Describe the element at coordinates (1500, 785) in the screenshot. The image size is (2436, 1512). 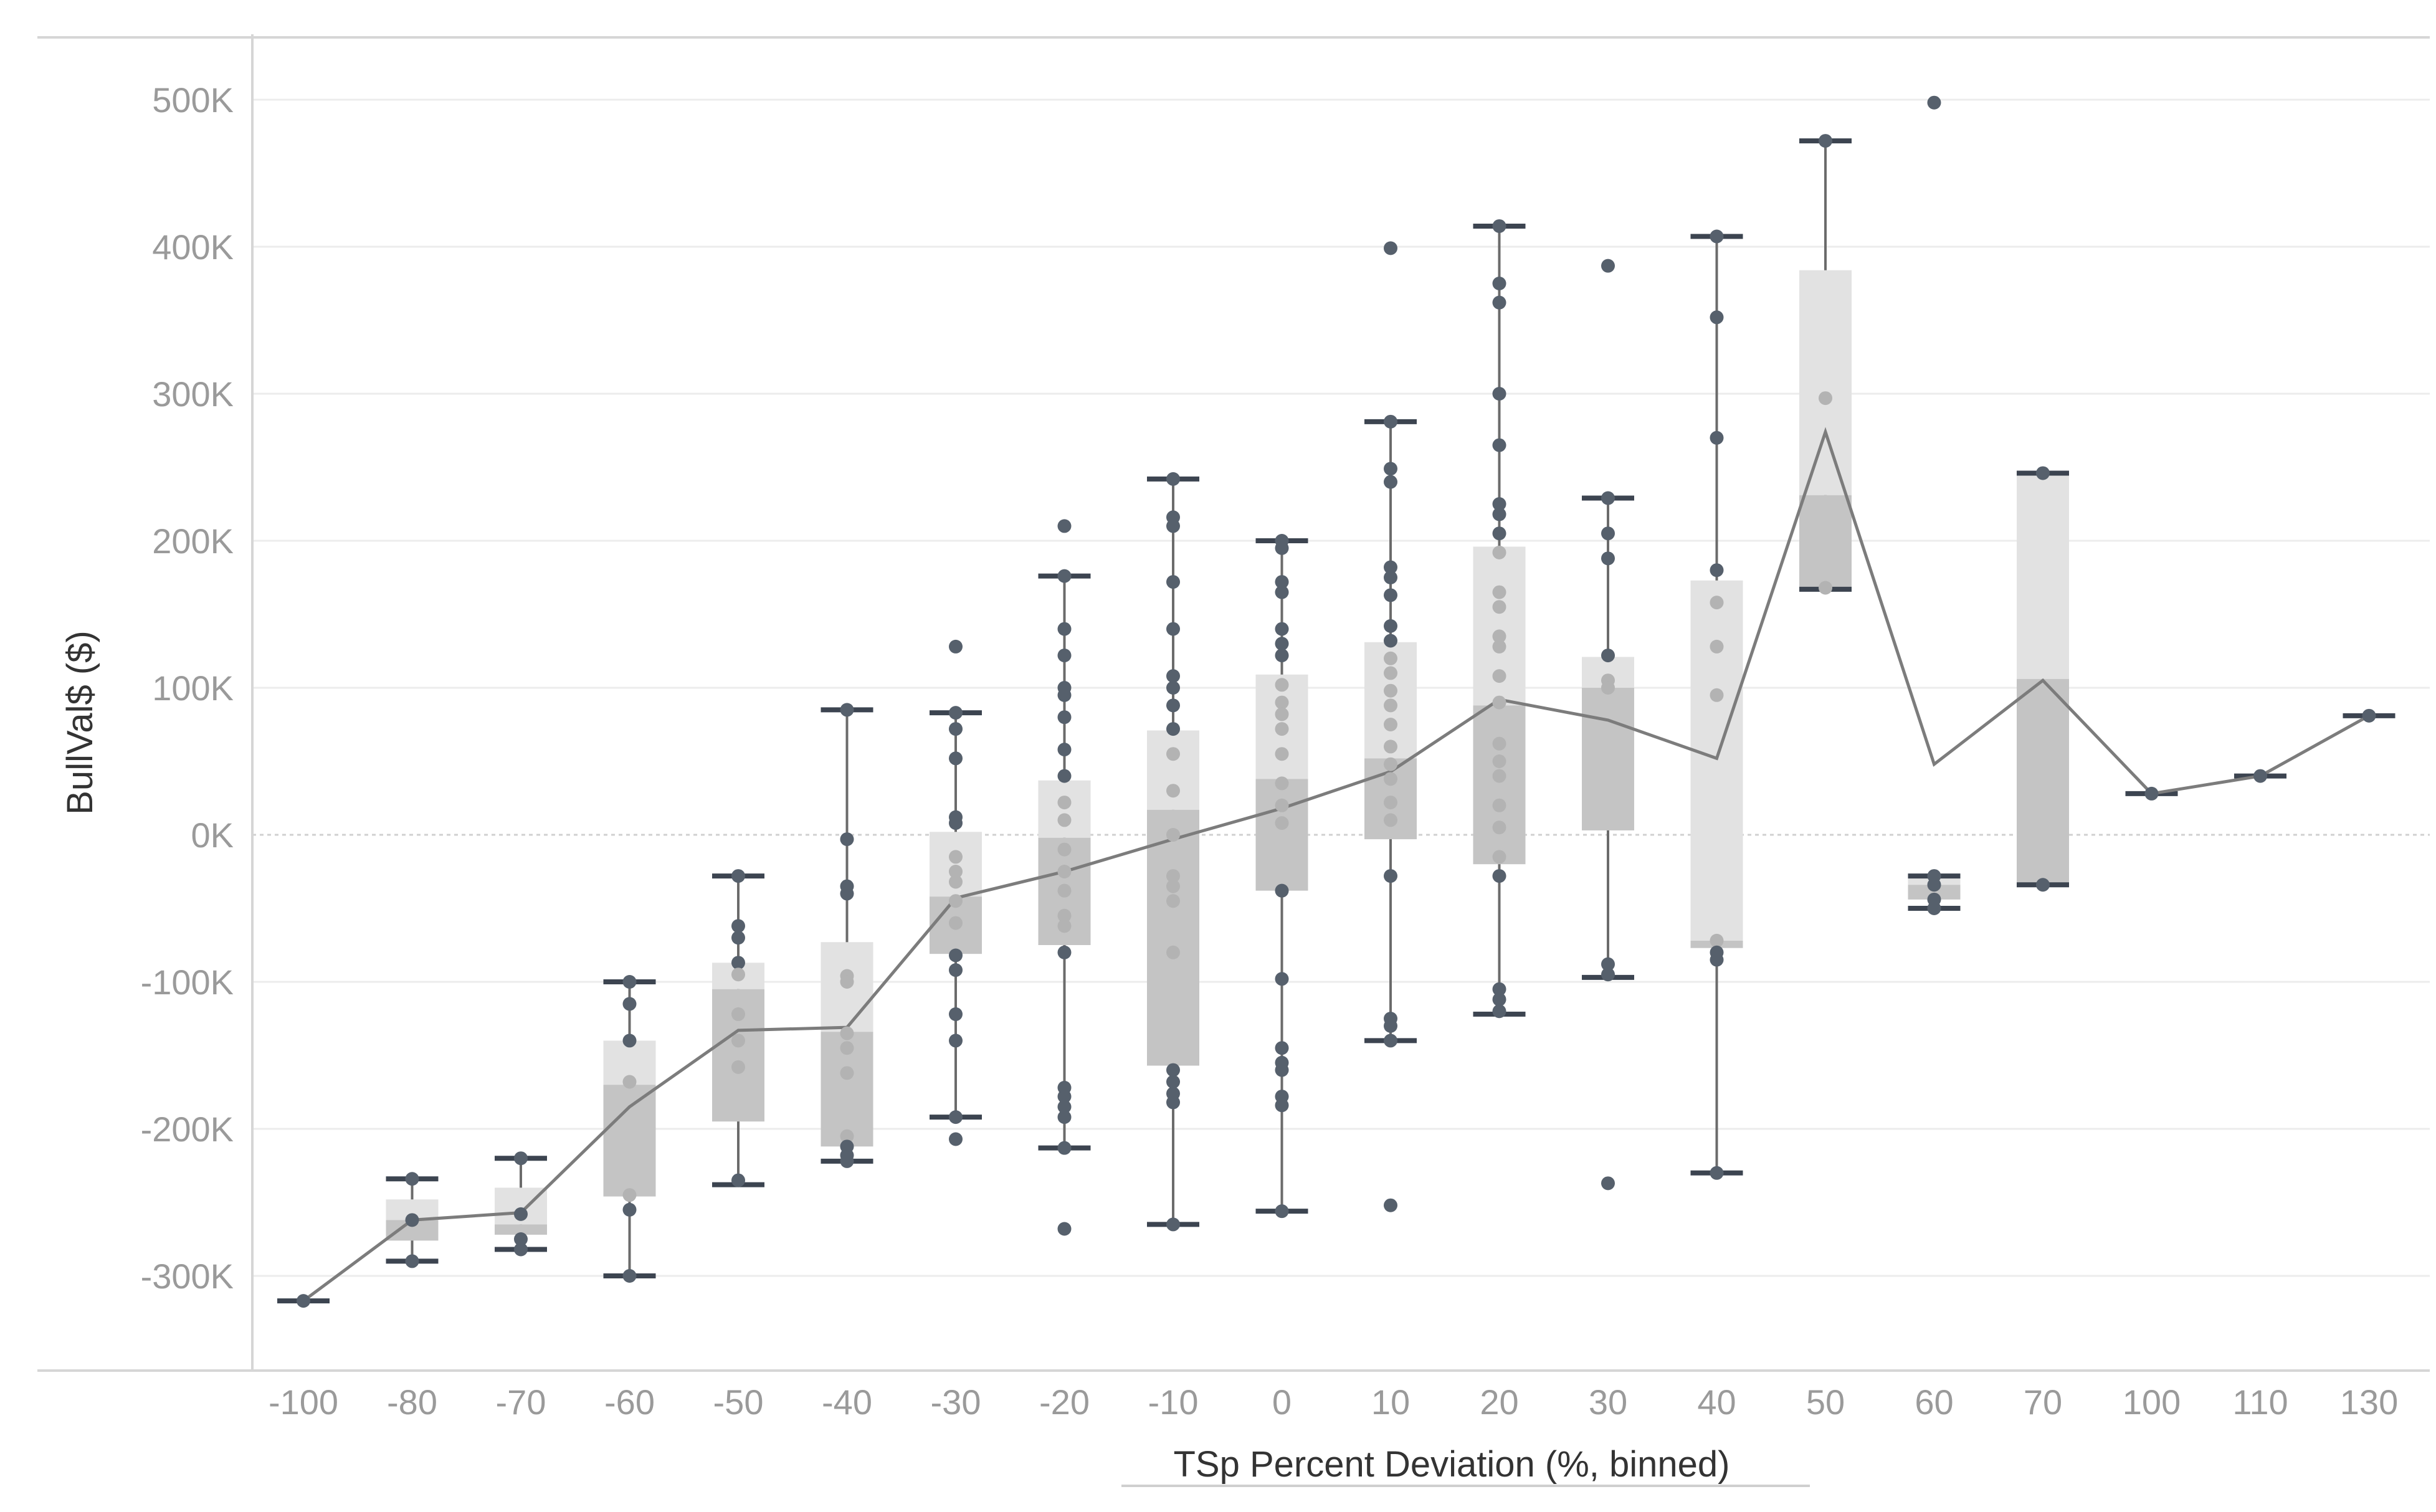
I see `box-lower-half` at that location.